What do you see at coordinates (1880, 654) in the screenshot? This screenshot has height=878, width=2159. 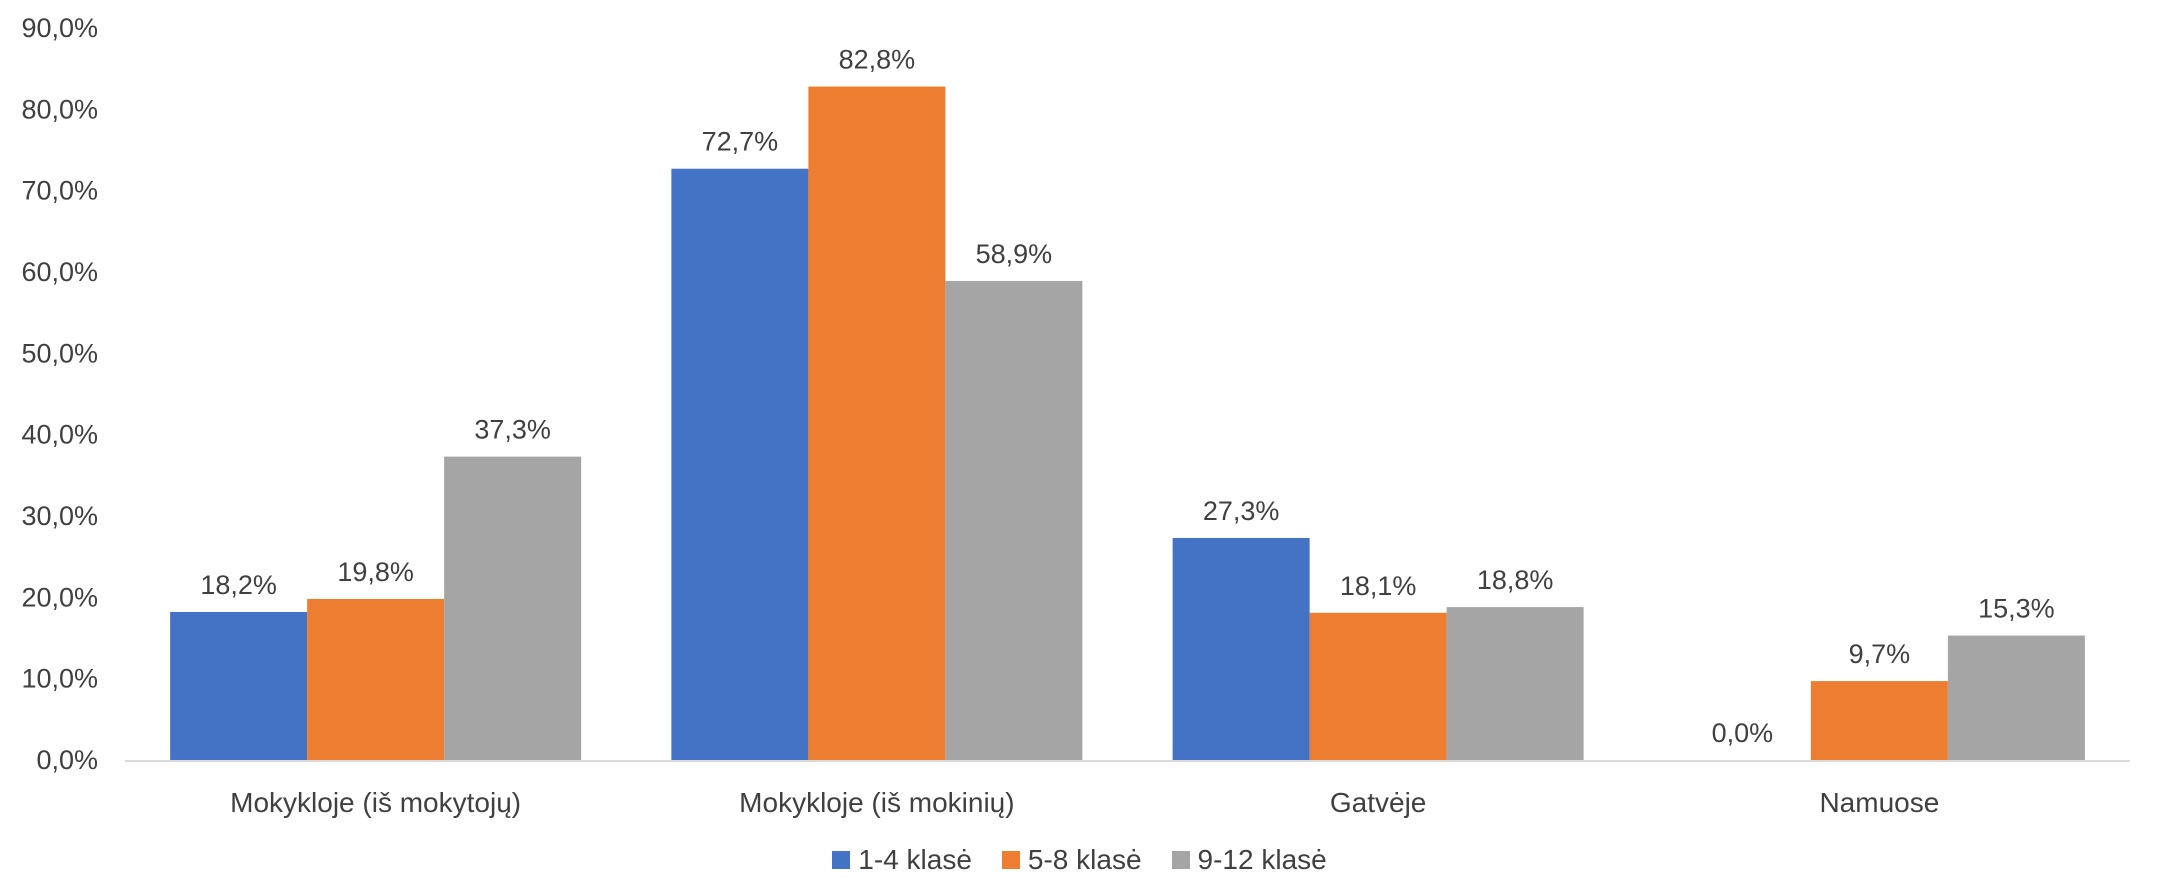 I see `data-label: 9,7%` at bounding box center [1880, 654].